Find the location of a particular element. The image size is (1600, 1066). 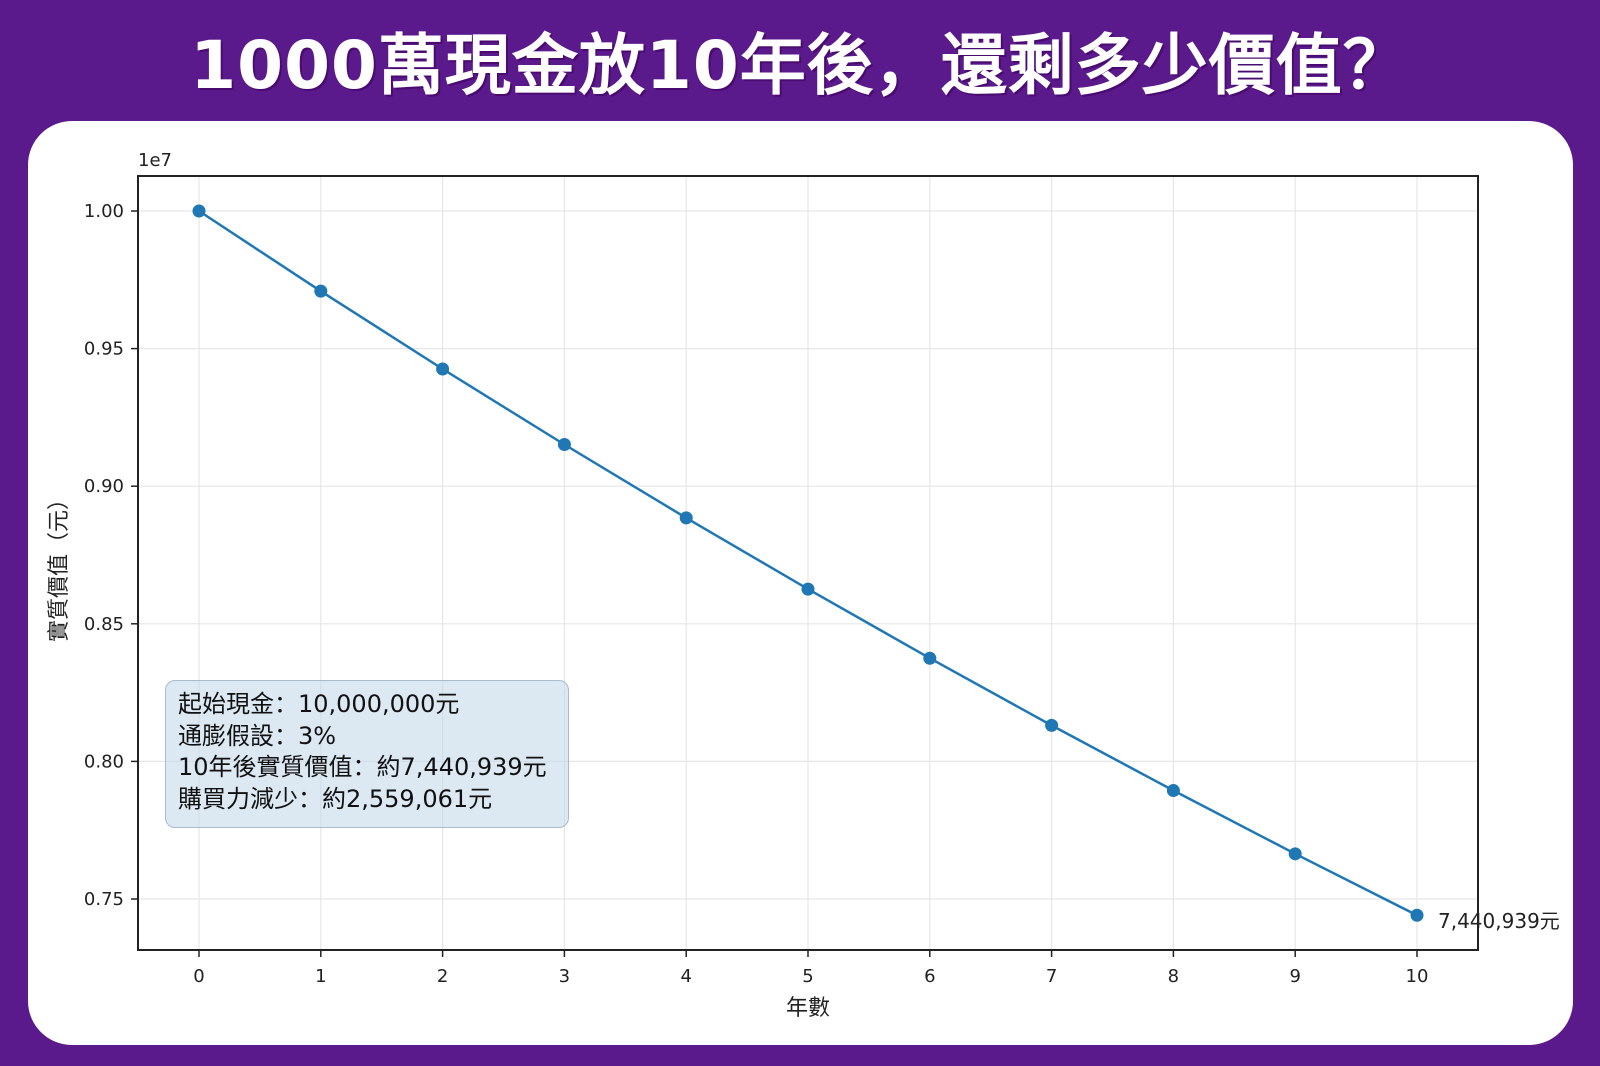

y-tick-label: 0.95 is located at coordinates (104, 349).